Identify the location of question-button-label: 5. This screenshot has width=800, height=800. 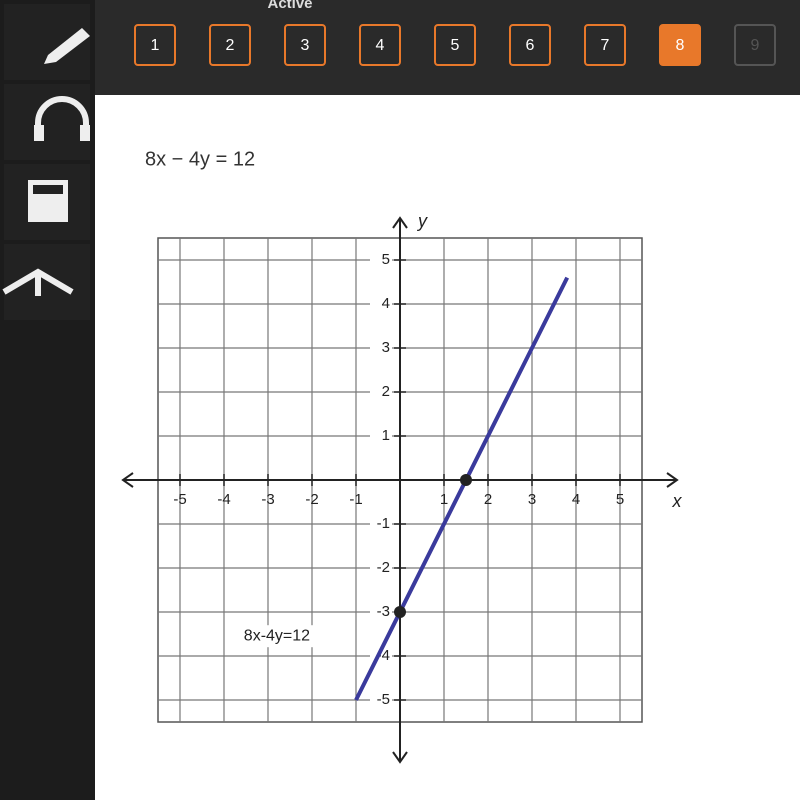
(455, 45).